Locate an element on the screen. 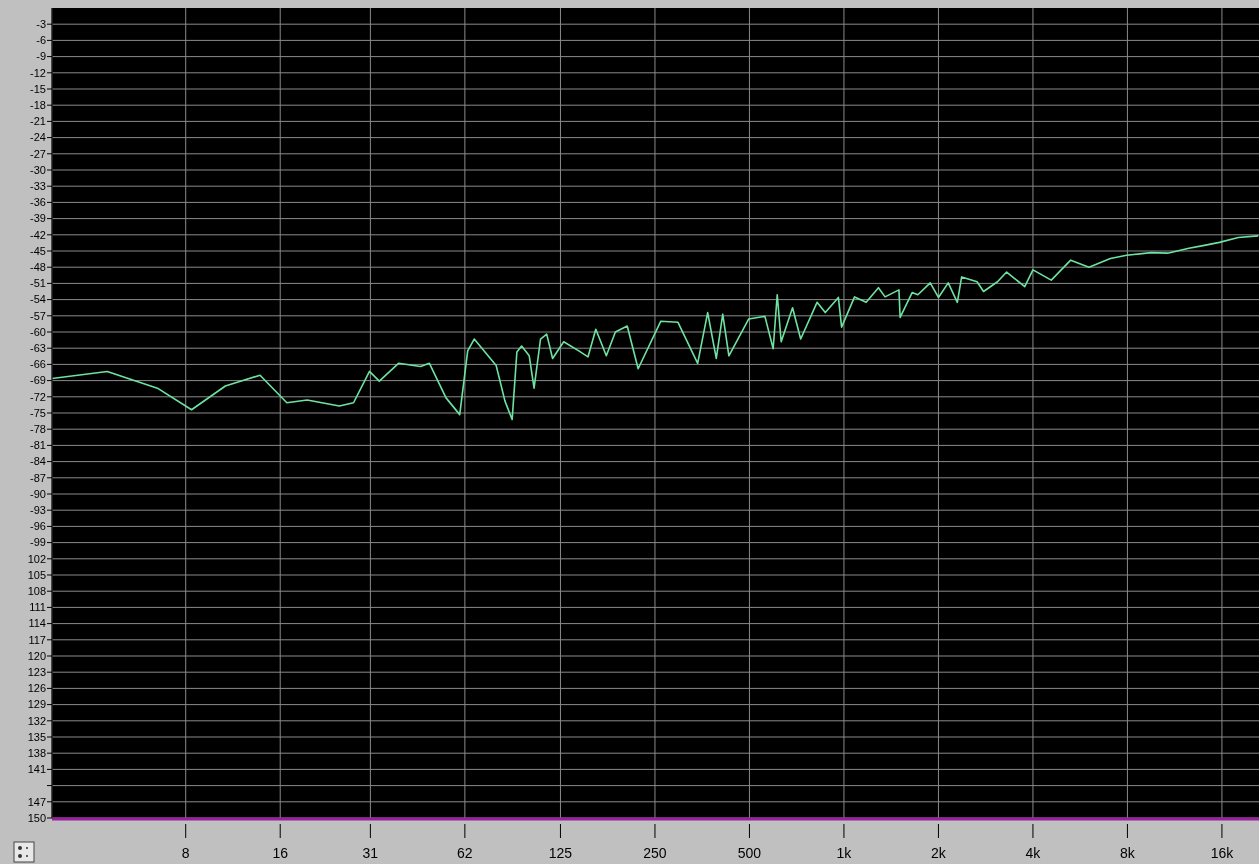 The image size is (1259, 864). y-tick-label: 114 is located at coordinates (37, 623).